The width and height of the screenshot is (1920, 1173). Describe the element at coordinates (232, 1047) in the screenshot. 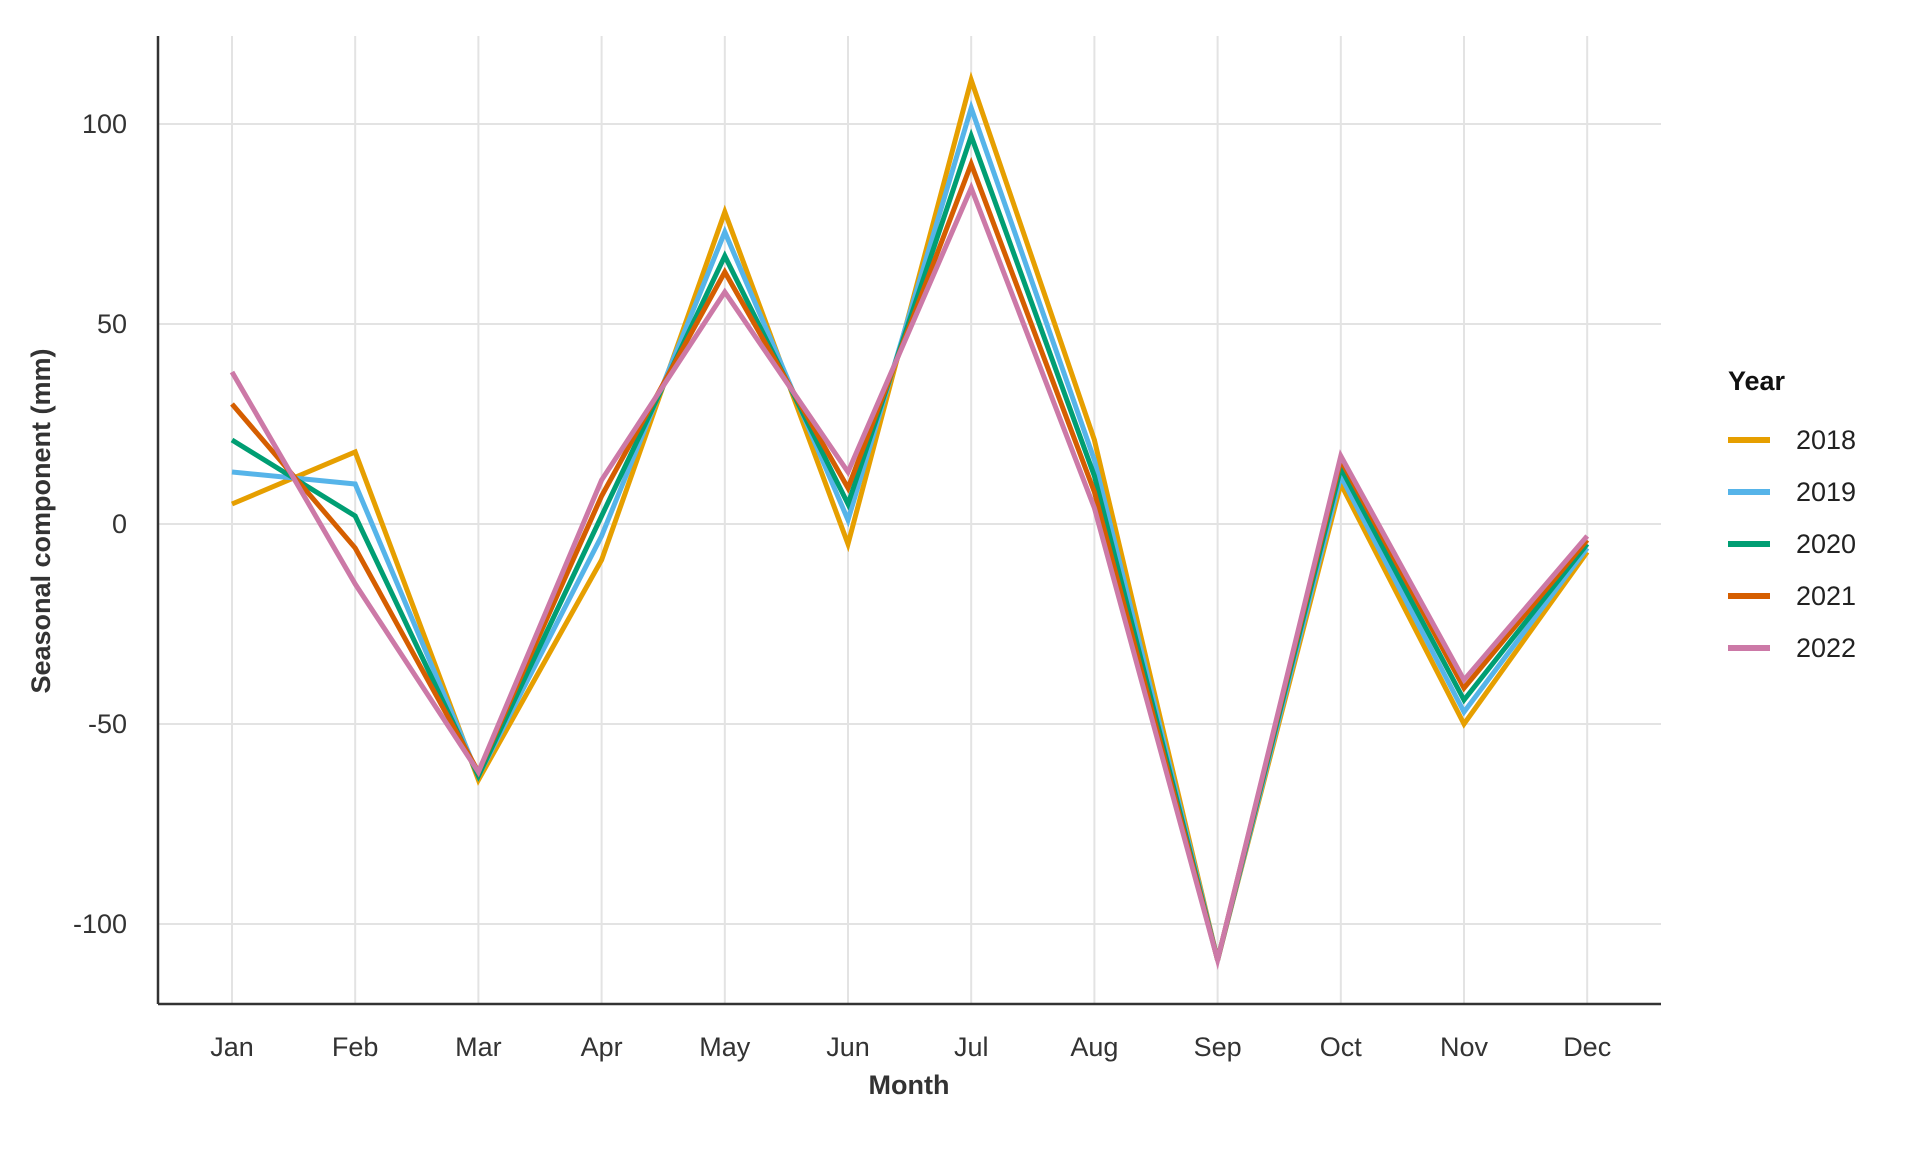

I see `x-tick-label: Jan` at that location.